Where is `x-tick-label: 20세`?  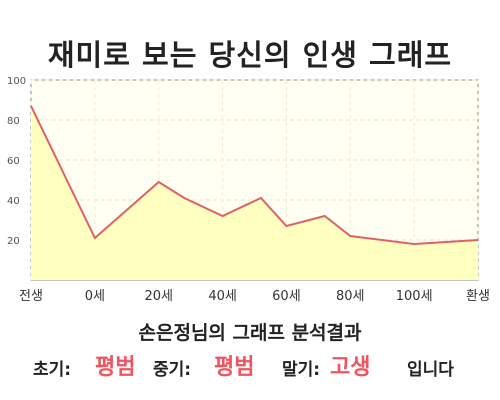
x-tick-label: 20세 is located at coordinates (158, 296).